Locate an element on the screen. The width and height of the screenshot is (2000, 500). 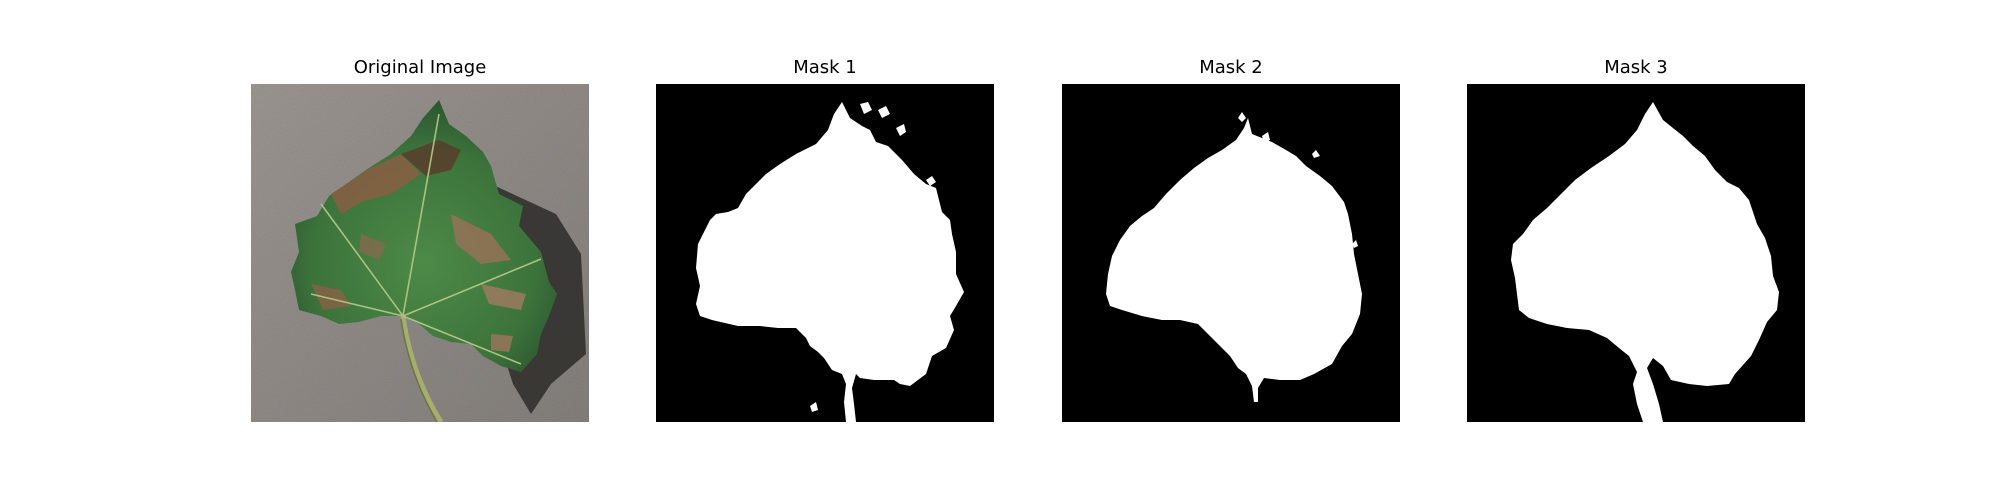
original-image is located at coordinates (420, 253).